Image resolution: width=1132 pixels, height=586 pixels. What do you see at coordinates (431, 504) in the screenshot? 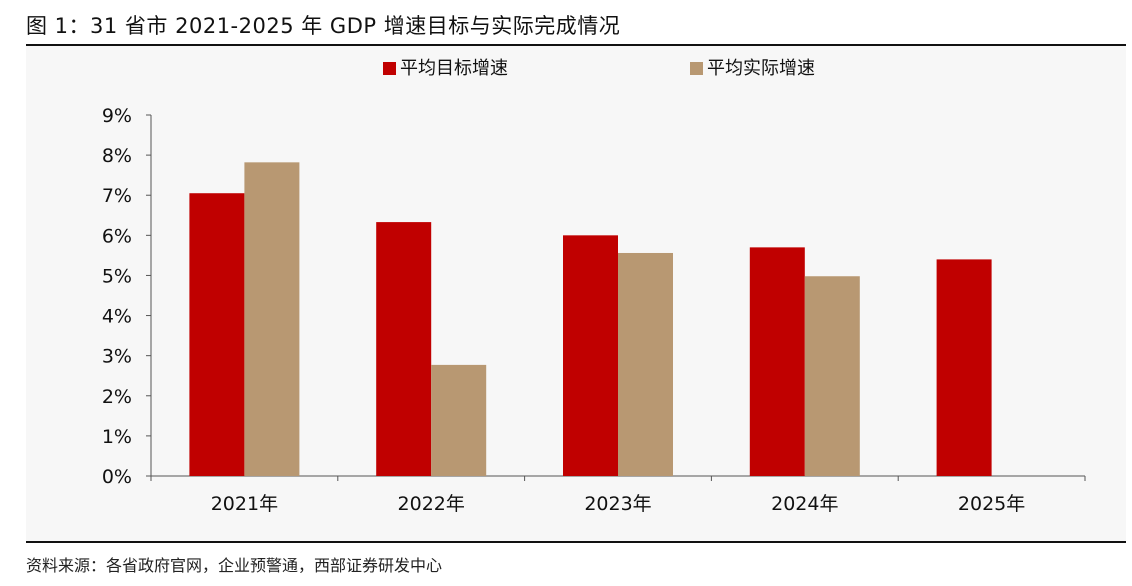
I see `x-tick-label: 2022年` at bounding box center [431, 504].